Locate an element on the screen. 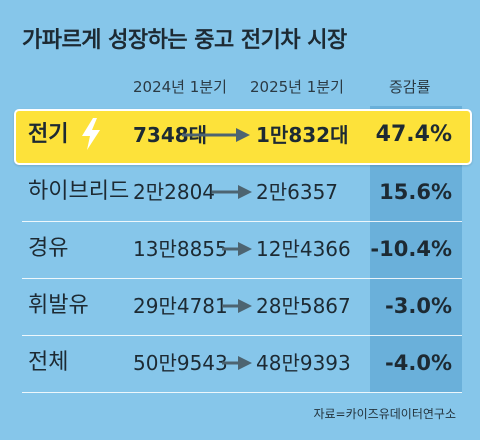 This screenshot has width=480, height=440. value-2024: 2만2804 is located at coordinates (174, 192).